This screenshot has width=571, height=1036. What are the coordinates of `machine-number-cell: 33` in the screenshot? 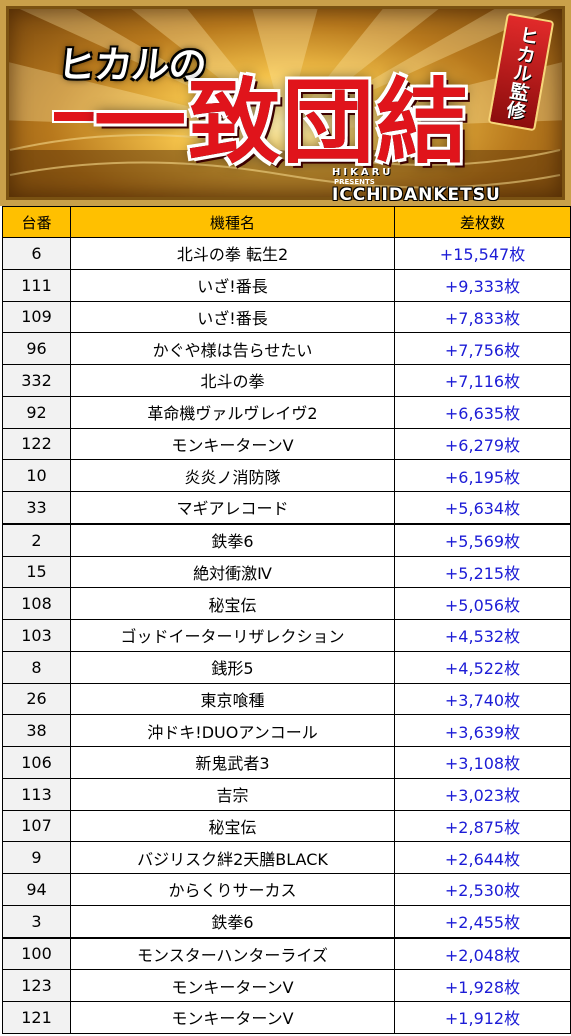 It's located at (36, 507).